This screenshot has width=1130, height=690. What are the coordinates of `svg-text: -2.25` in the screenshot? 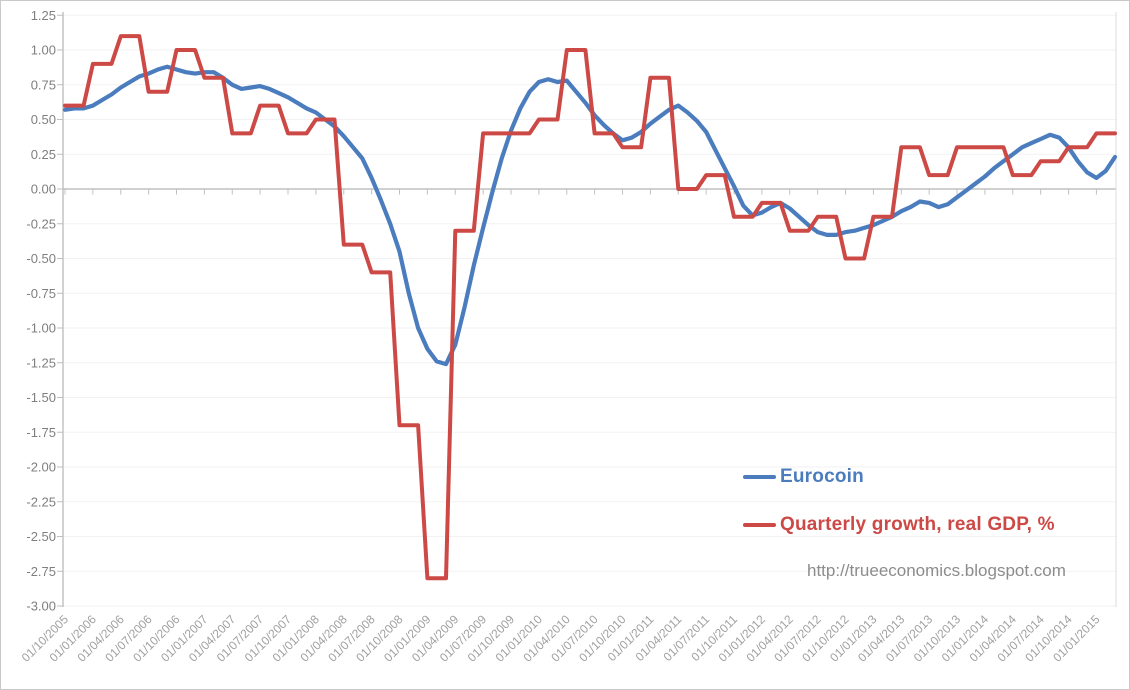 It's located at (41, 501).